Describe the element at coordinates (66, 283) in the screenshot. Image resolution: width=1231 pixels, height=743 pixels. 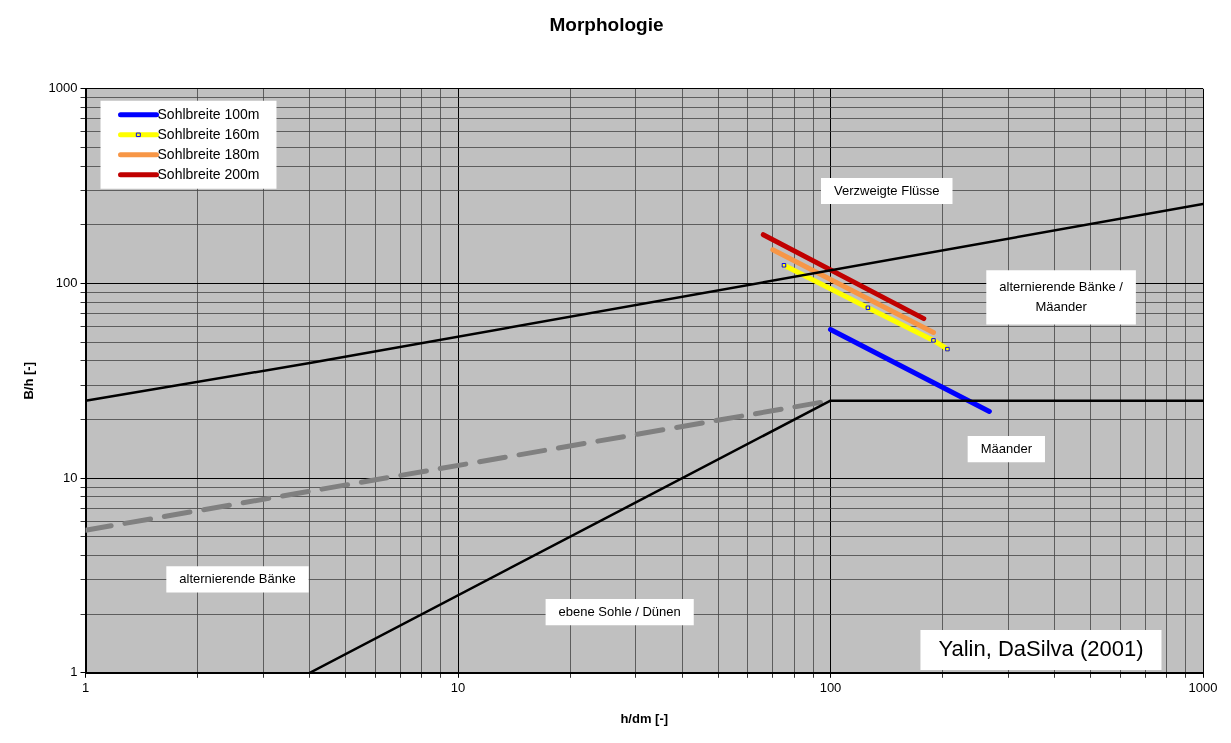
I see `y-tick-label: 100` at that location.